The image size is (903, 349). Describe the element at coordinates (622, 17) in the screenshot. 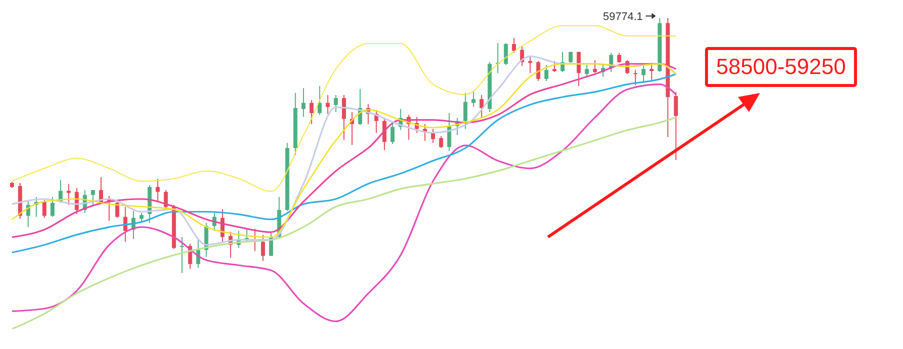

I see `annotation: 59774.1` at that location.